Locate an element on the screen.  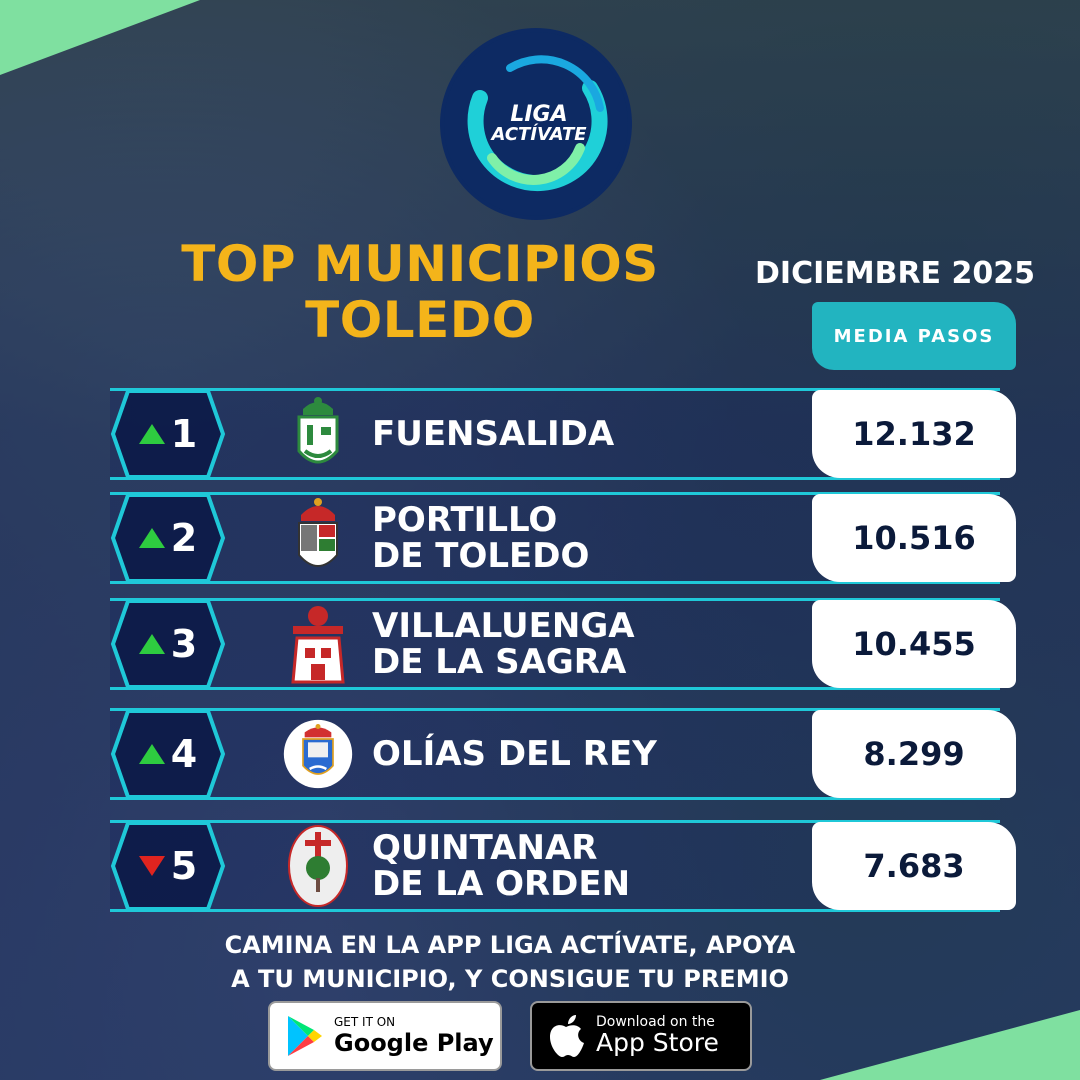
page-title-line1: TOP MUNICIPIOS is located at coordinates (420, 264).